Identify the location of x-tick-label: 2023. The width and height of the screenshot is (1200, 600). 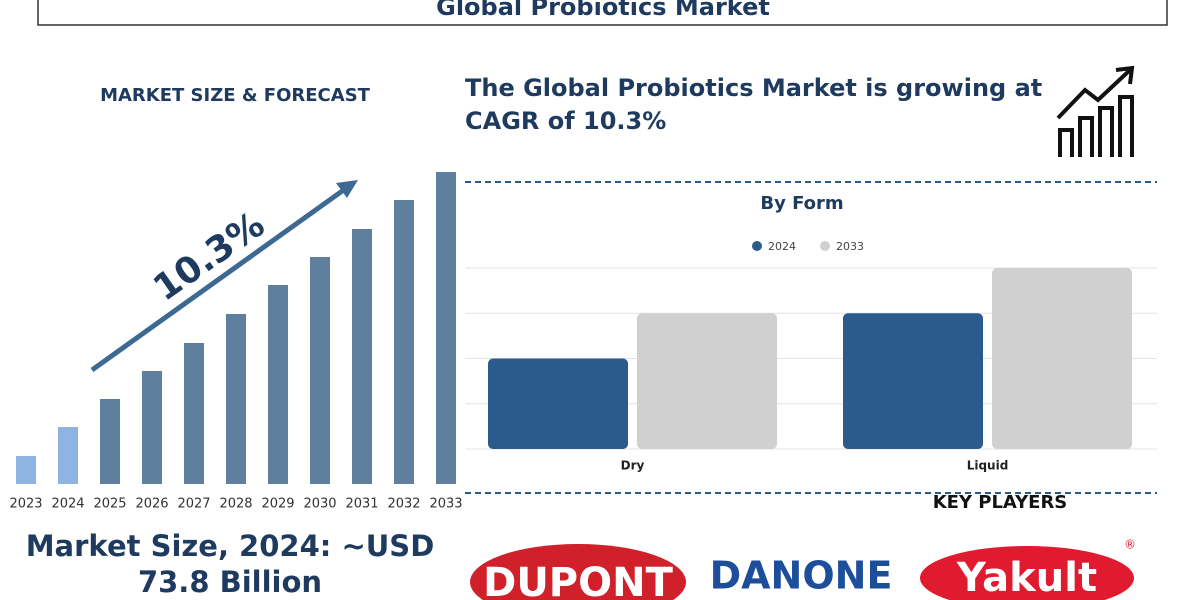
(25, 504).